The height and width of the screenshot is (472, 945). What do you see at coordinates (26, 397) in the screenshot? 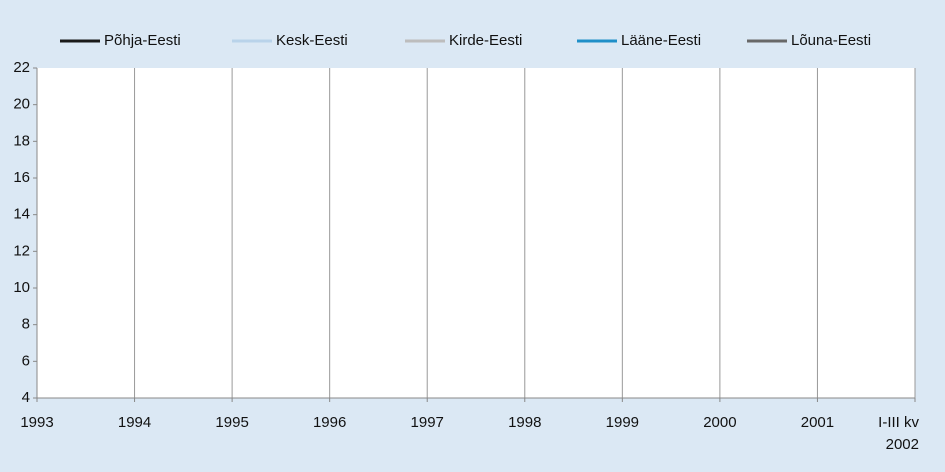
I see `y-tick-label: 4` at bounding box center [26, 397].